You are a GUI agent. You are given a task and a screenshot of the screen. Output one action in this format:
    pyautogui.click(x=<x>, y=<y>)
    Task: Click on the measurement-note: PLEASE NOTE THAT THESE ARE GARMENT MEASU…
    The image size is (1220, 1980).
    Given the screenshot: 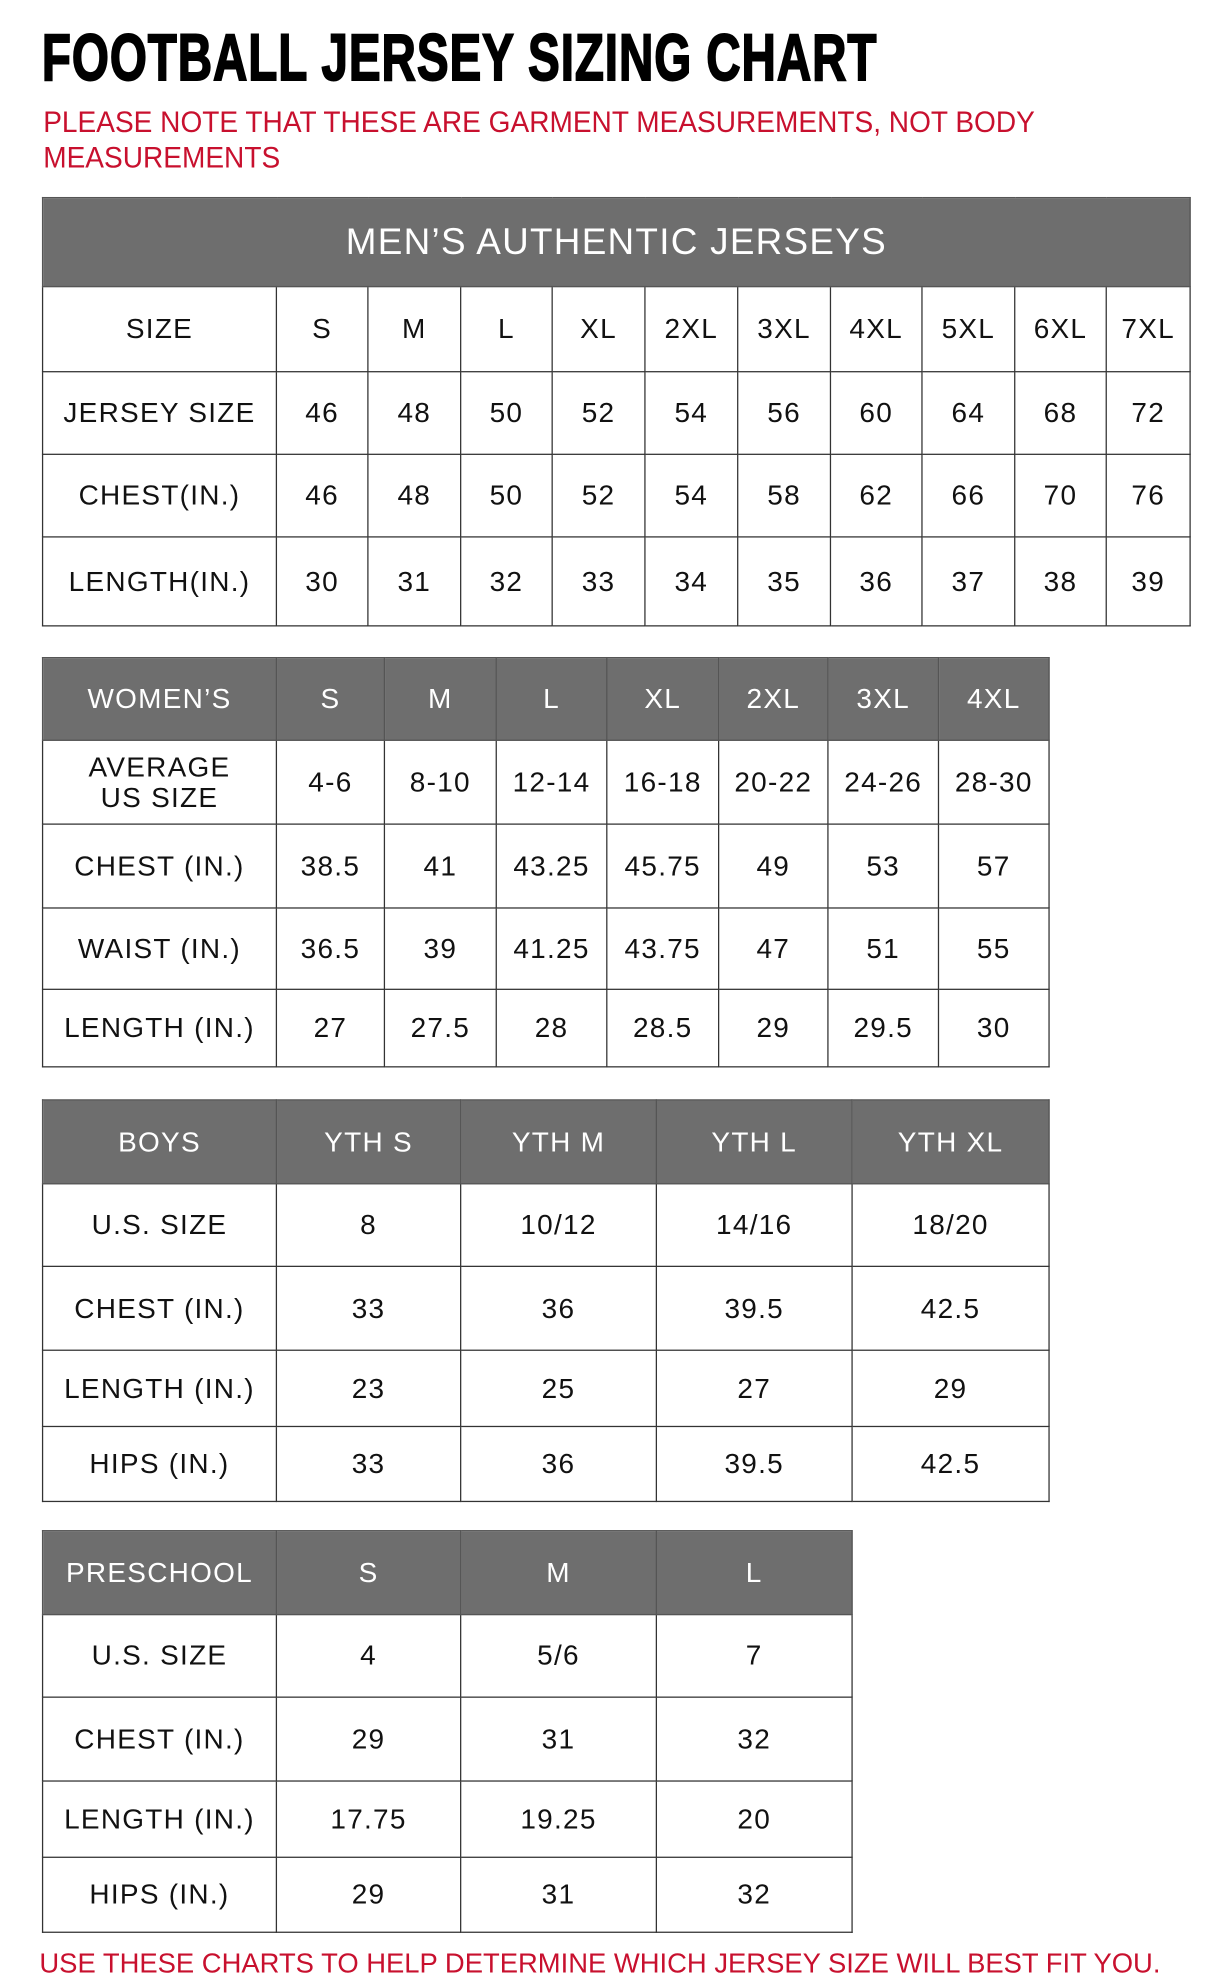 What is the action you would take?
    pyautogui.click(x=539, y=140)
    